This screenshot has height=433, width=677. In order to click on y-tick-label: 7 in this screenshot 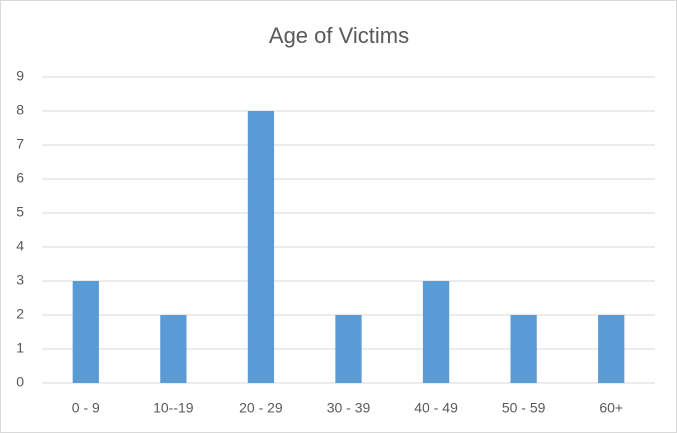, I will do `click(20, 144)`.